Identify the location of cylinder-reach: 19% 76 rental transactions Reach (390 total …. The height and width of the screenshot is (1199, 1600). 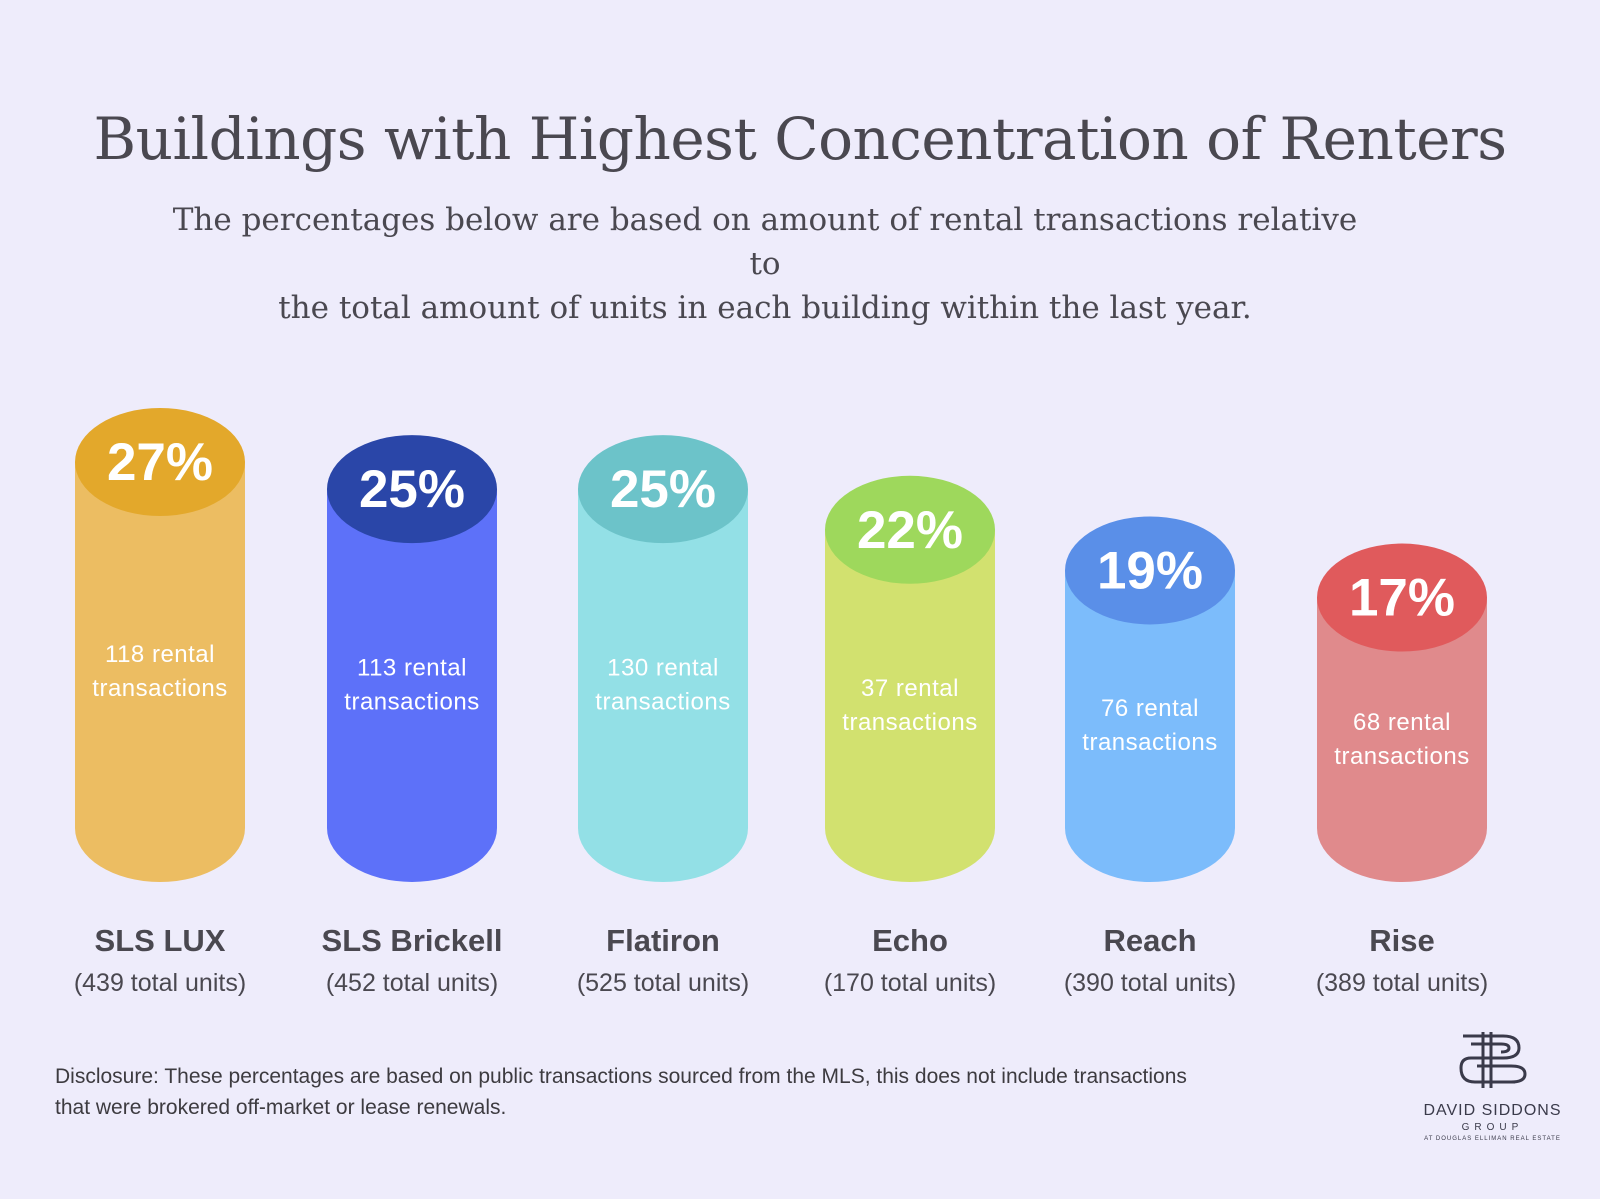
(1150, 756).